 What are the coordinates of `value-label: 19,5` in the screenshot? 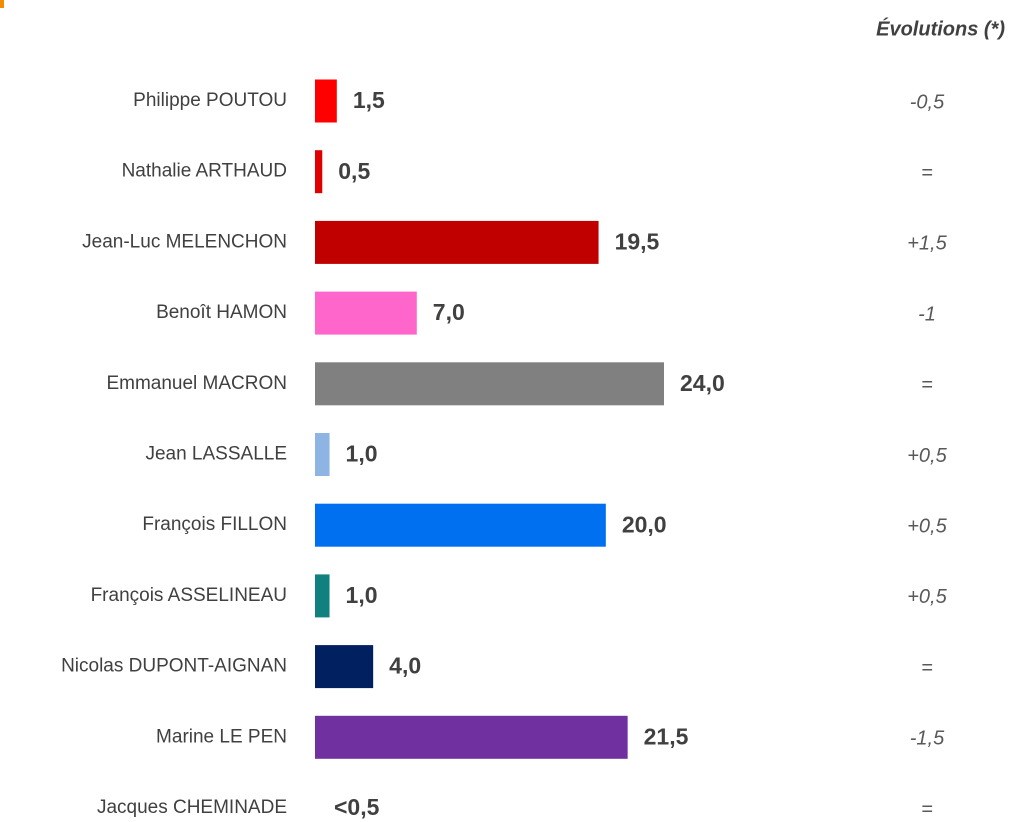 It's located at (637, 241).